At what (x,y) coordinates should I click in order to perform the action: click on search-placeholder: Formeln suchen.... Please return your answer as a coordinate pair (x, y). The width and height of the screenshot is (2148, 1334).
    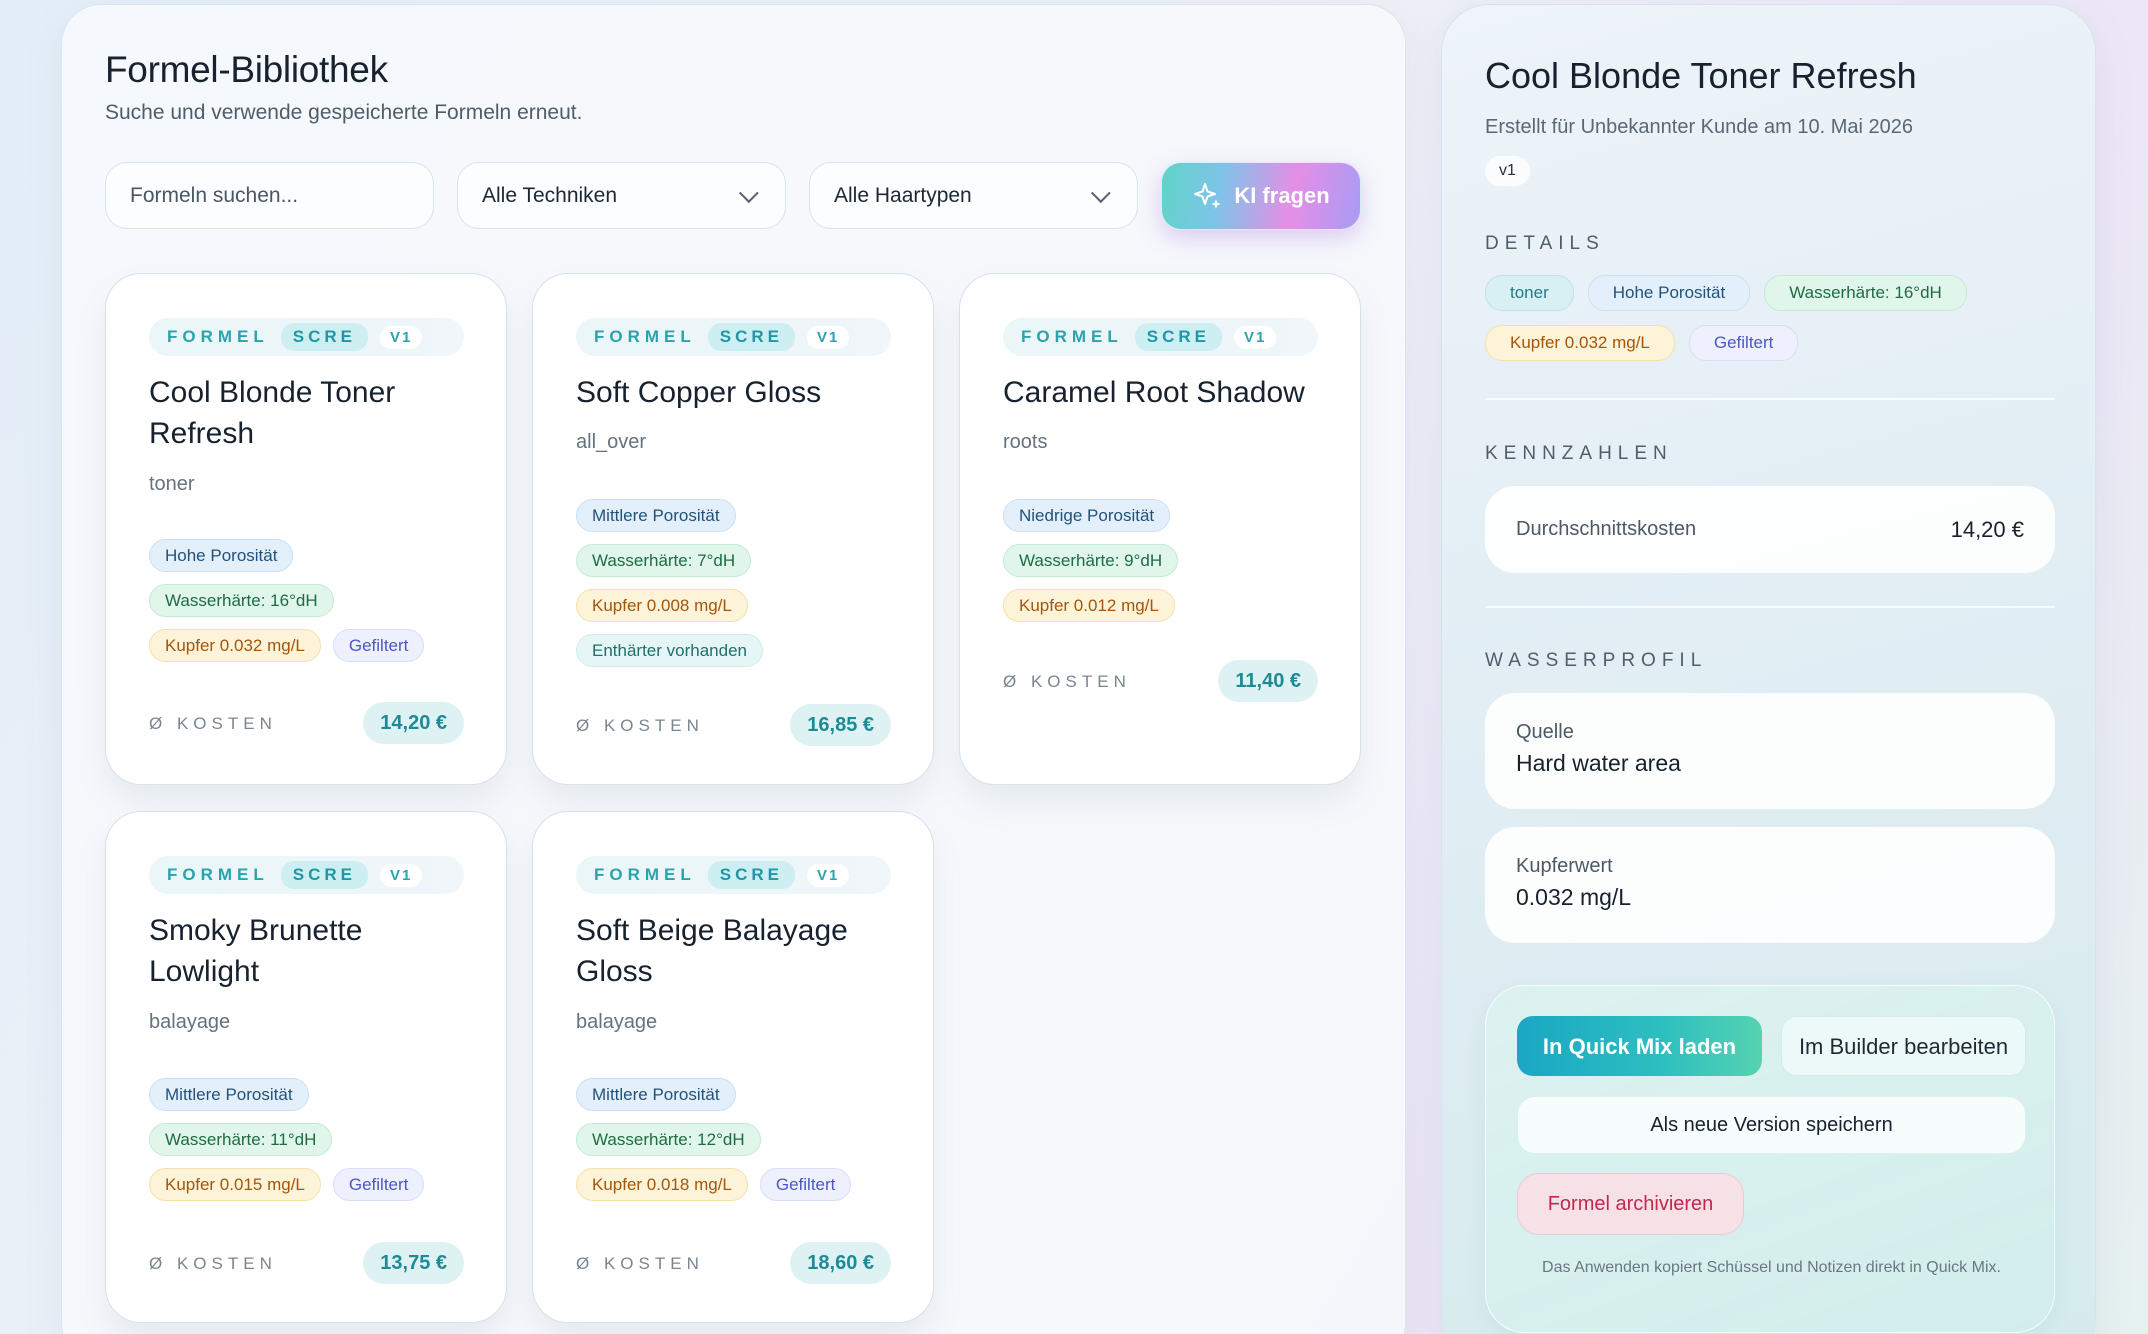
    Looking at the image, I should click on (214, 195).